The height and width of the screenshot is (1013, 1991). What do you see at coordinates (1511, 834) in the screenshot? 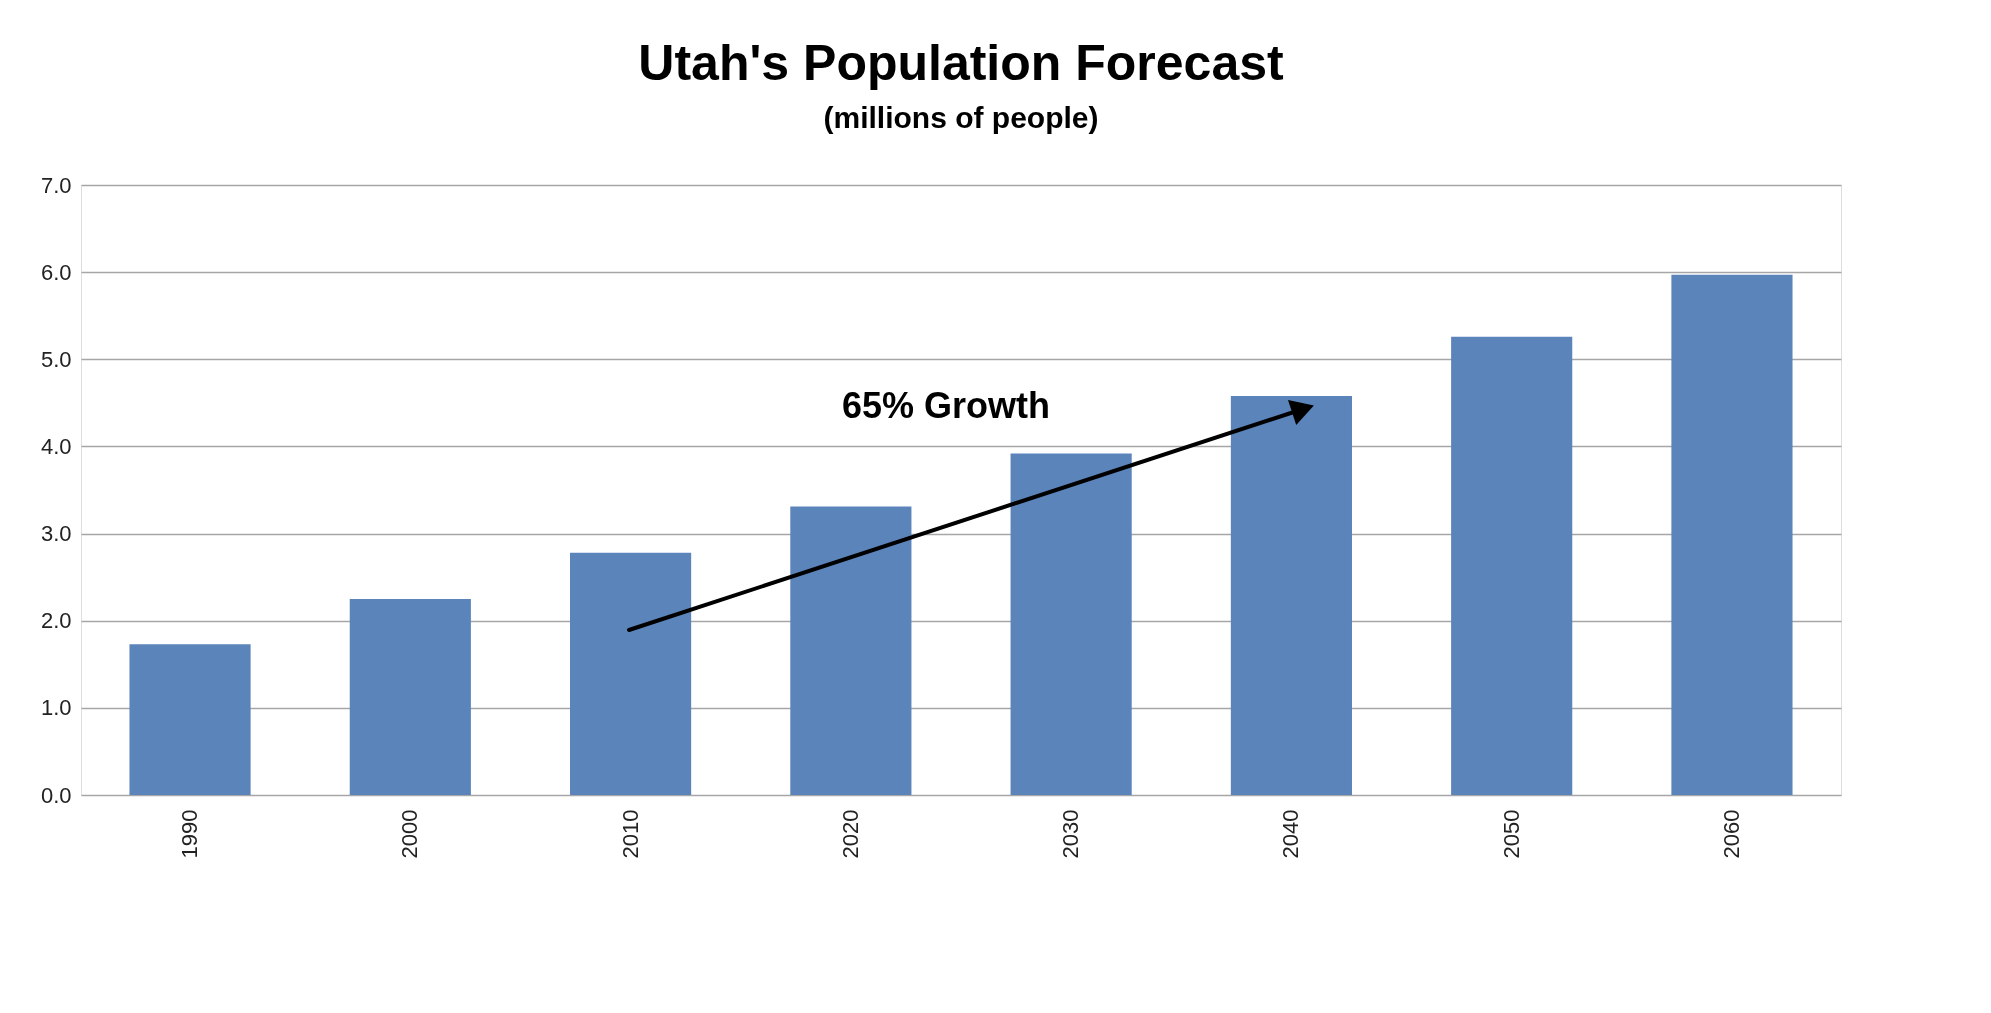
I see `x-tick-label: 2050` at bounding box center [1511, 834].